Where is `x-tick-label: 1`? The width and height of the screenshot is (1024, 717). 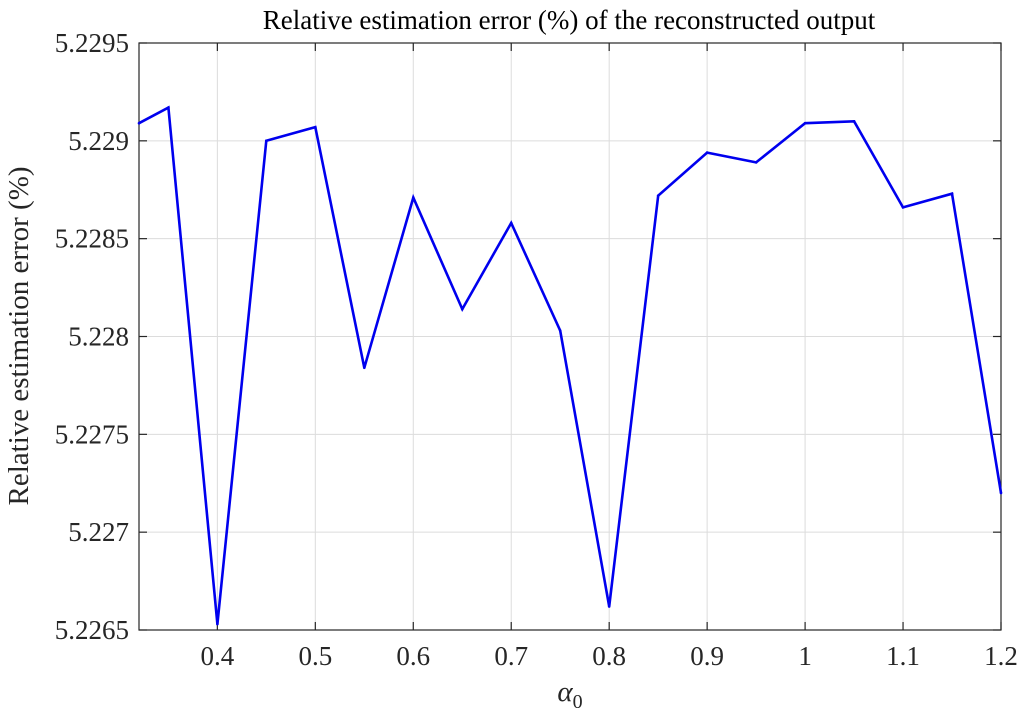 x-tick-label: 1 is located at coordinates (805, 656).